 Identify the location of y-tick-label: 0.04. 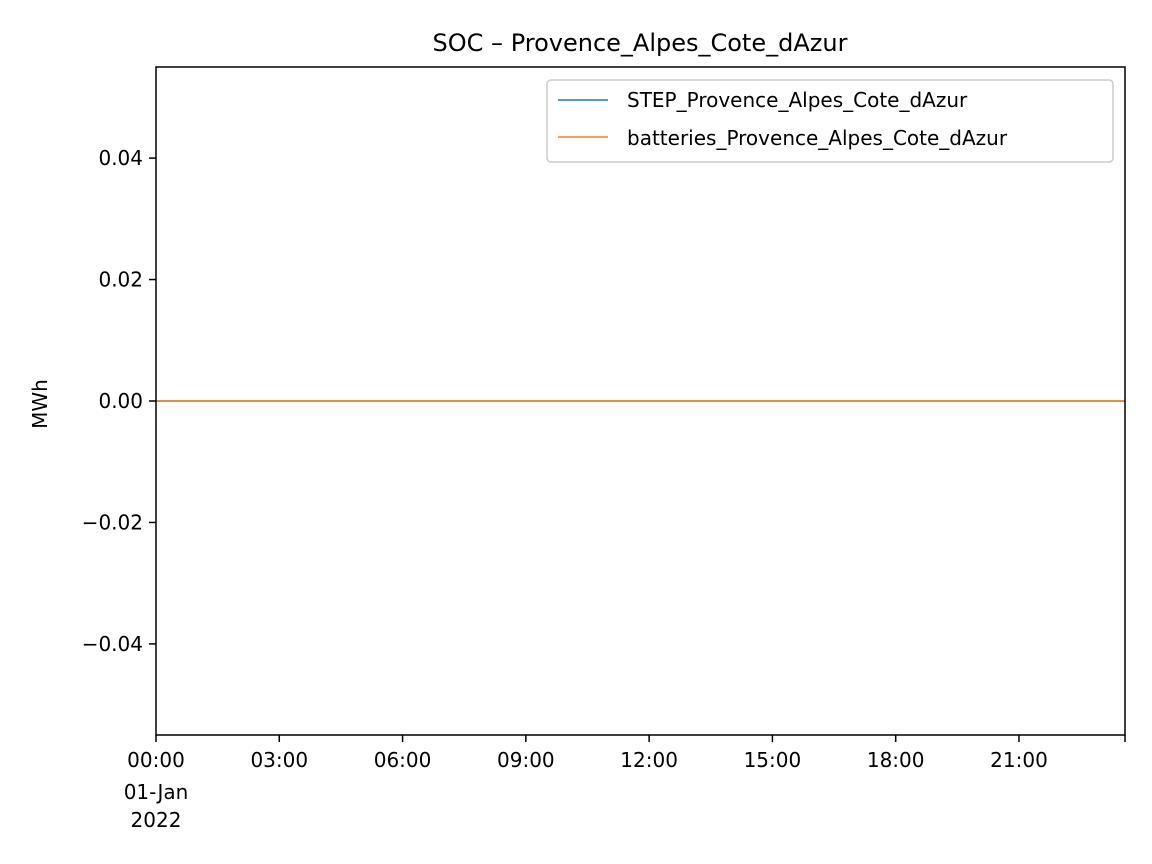
(120, 158).